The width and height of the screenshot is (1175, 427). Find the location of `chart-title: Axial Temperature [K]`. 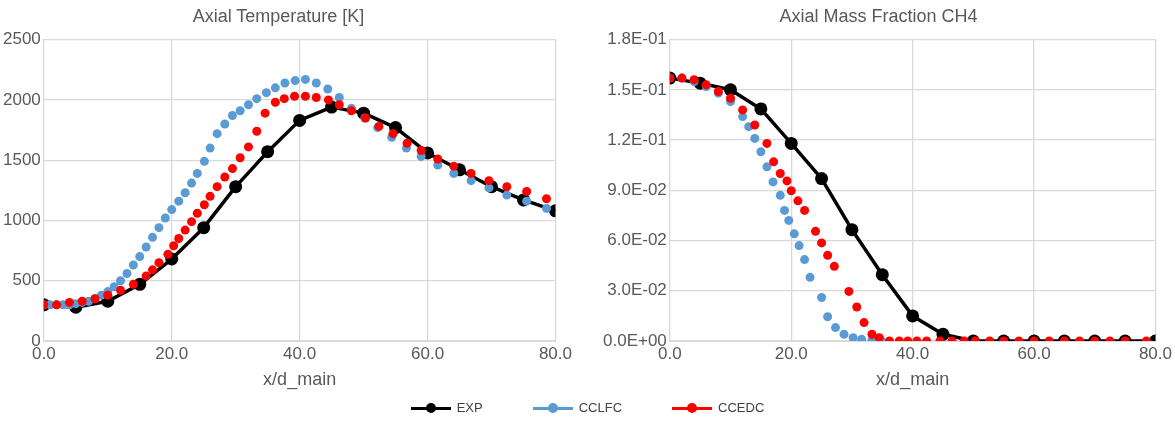

chart-title: Axial Temperature [K] is located at coordinates (278, 15).